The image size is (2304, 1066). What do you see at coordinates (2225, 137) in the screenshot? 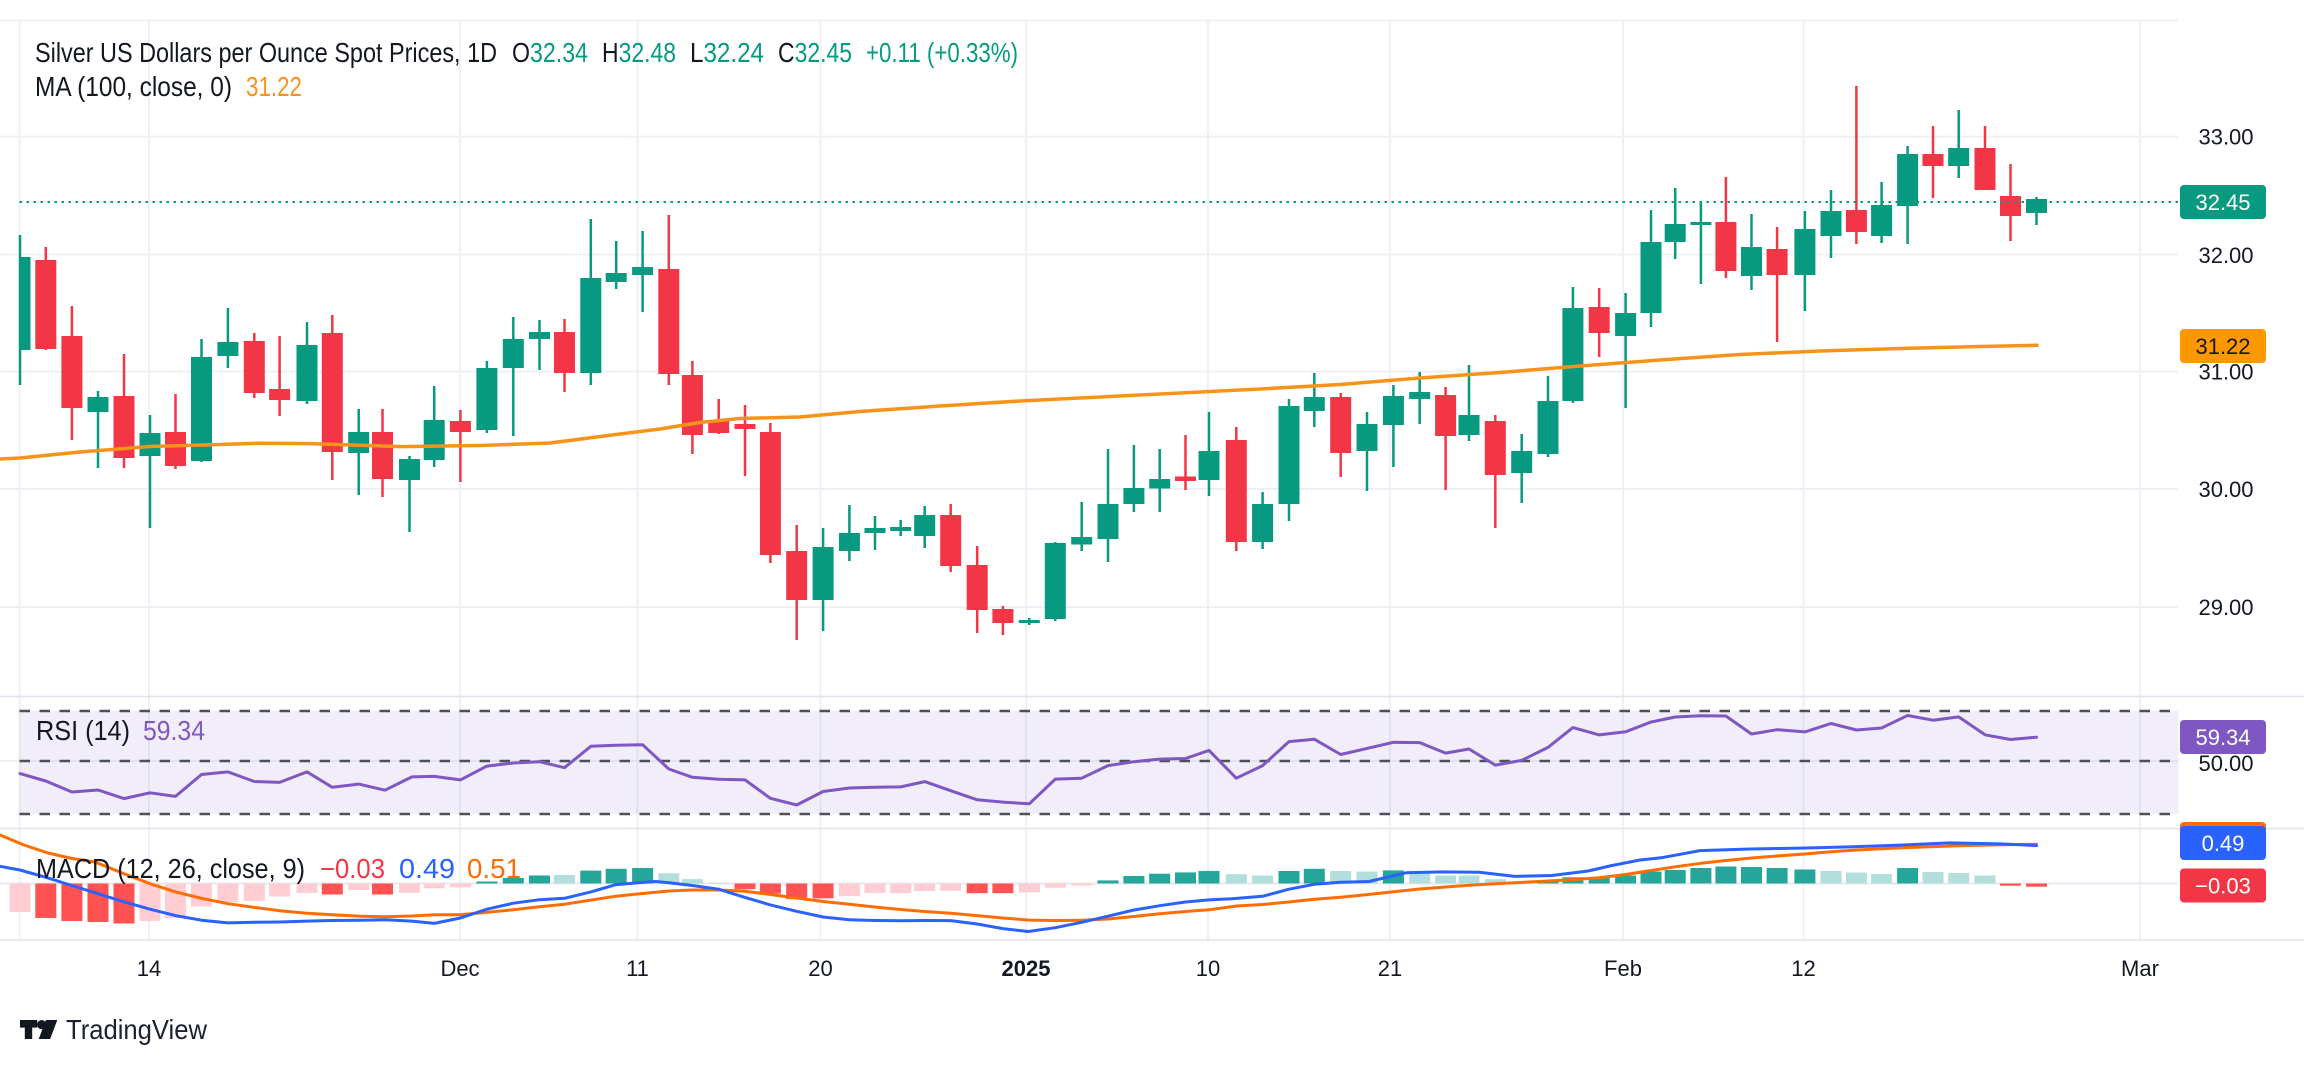
I see `svg-text: 33.00` at bounding box center [2225, 137].